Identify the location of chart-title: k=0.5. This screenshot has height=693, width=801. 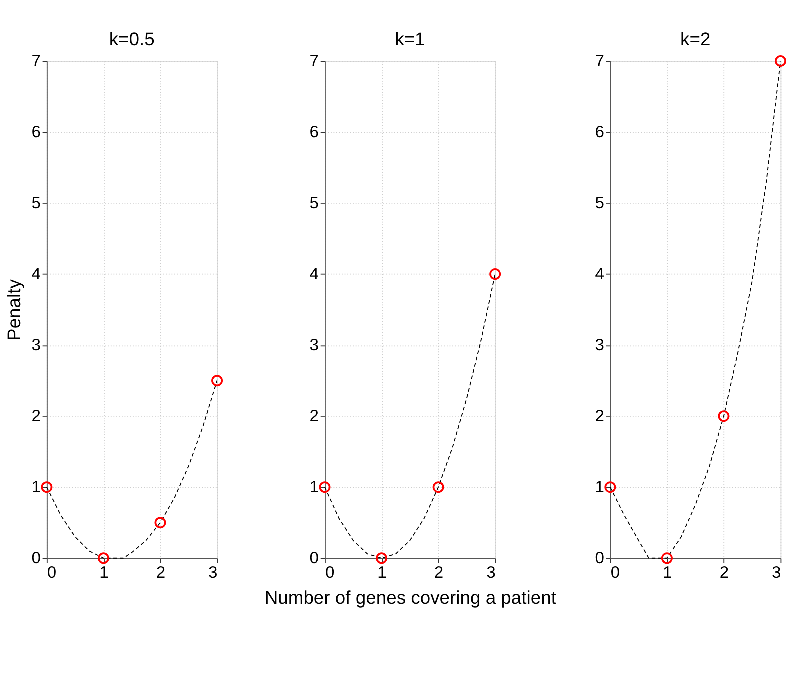
(132, 39).